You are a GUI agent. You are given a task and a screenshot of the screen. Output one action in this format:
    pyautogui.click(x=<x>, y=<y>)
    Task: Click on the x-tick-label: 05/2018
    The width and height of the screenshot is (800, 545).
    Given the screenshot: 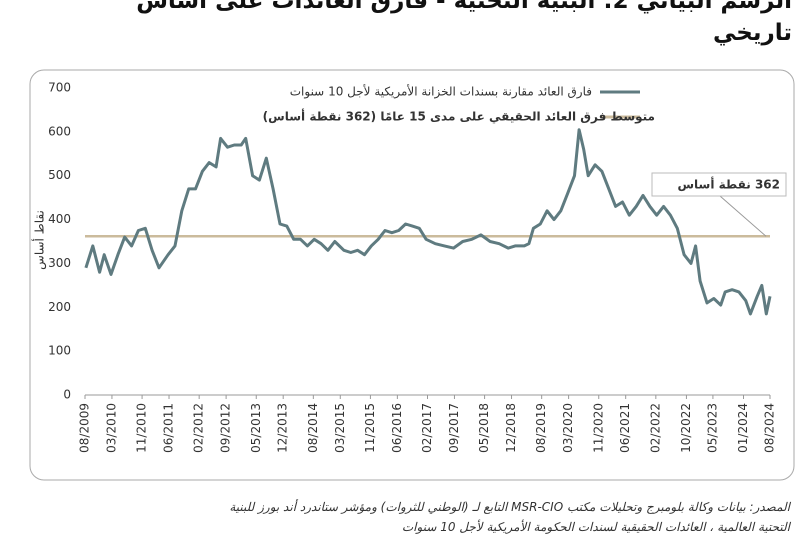 What is the action you would take?
    pyautogui.click(x=484, y=428)
    